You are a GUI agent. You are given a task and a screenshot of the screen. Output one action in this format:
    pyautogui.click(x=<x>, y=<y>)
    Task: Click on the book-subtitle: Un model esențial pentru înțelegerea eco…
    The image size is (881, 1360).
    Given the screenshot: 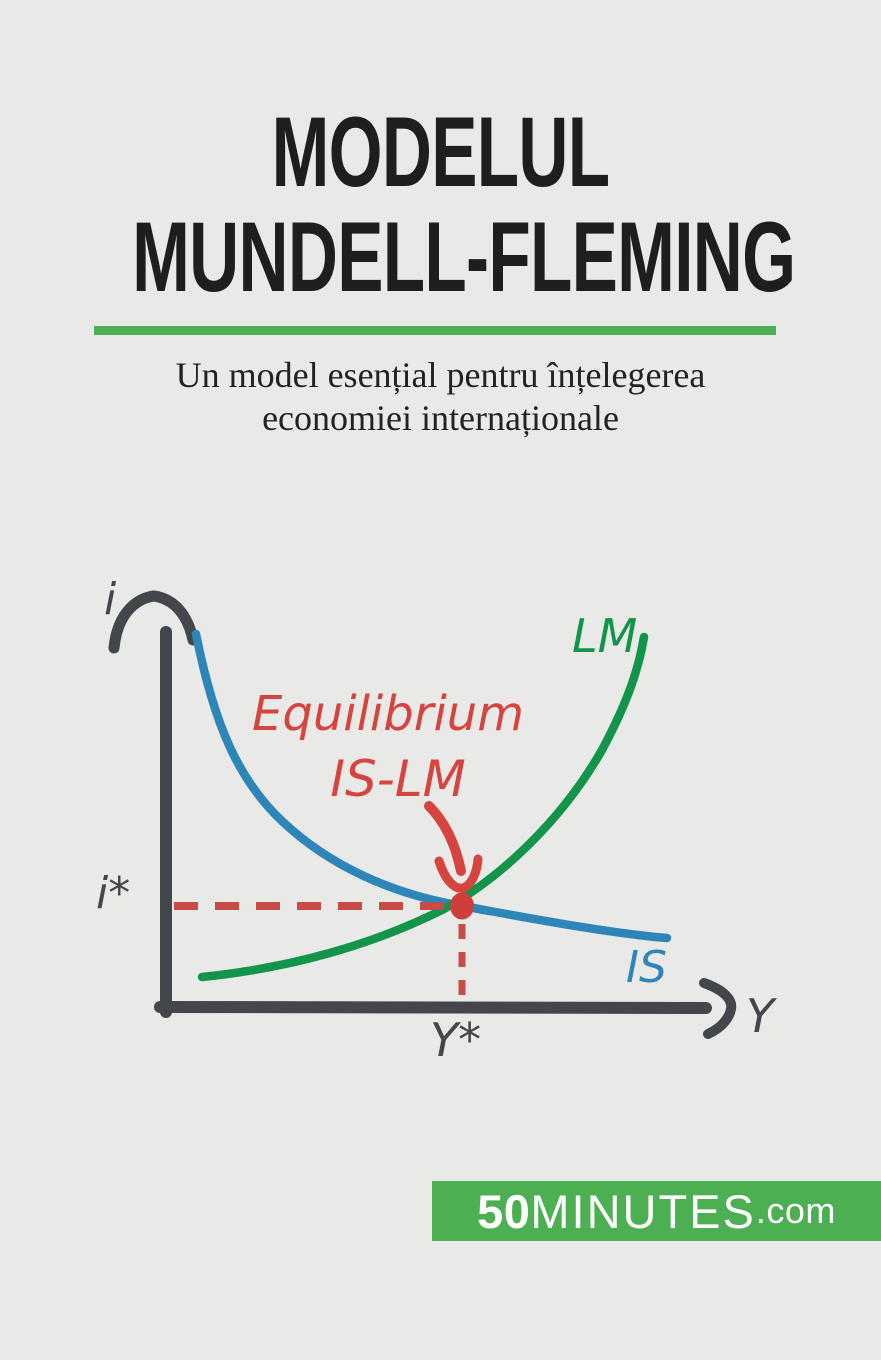 What is the action you would take?
    pyautogui.click(x=440, y=397)
    